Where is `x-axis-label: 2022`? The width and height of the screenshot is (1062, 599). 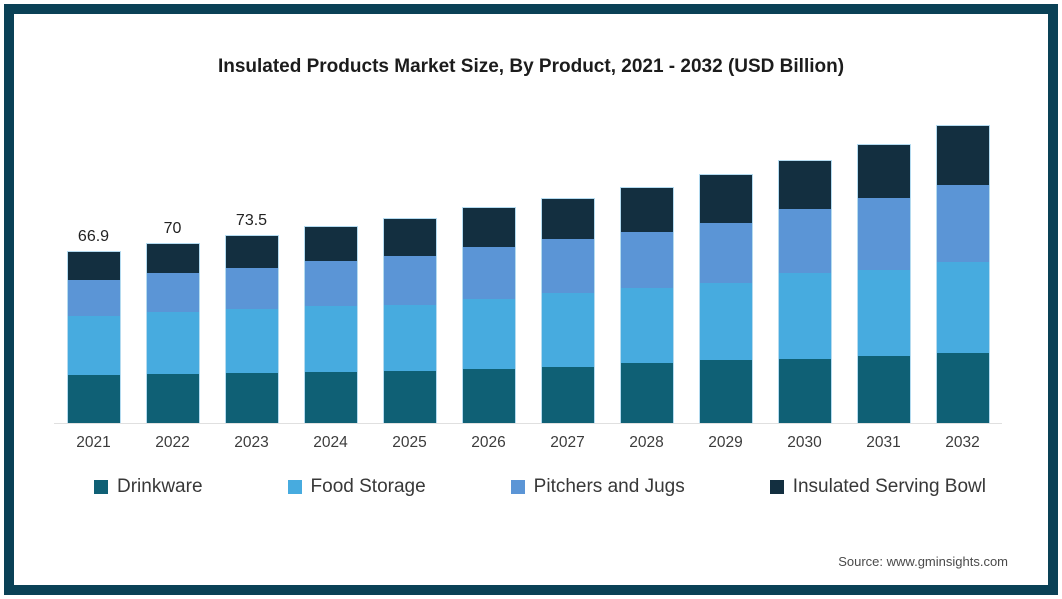
x-axis-label: 2022 is located at coordinates (172, 442).